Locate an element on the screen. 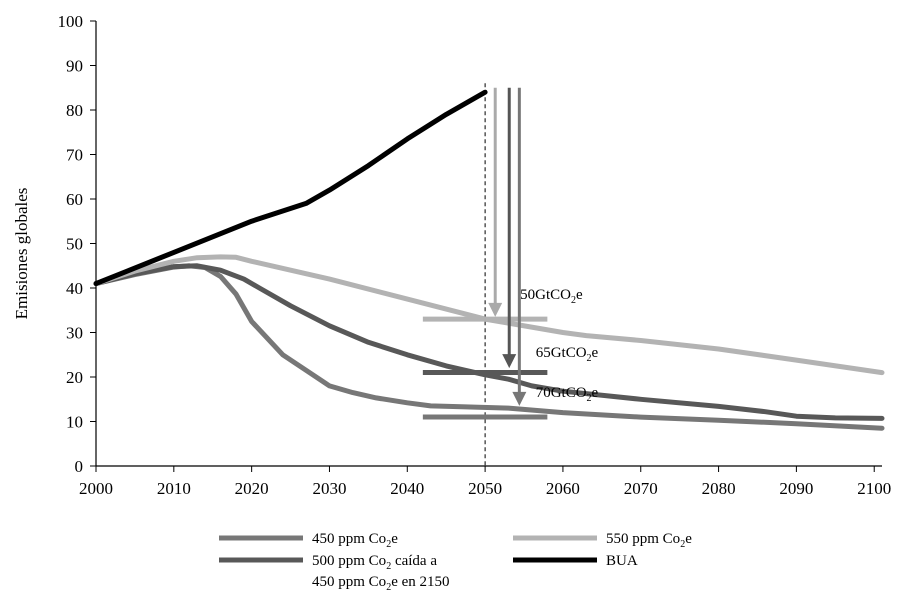 This screenshot has width=897, height=597. y-axis-label: Emisiones globales is located at coordinates (21, 254).